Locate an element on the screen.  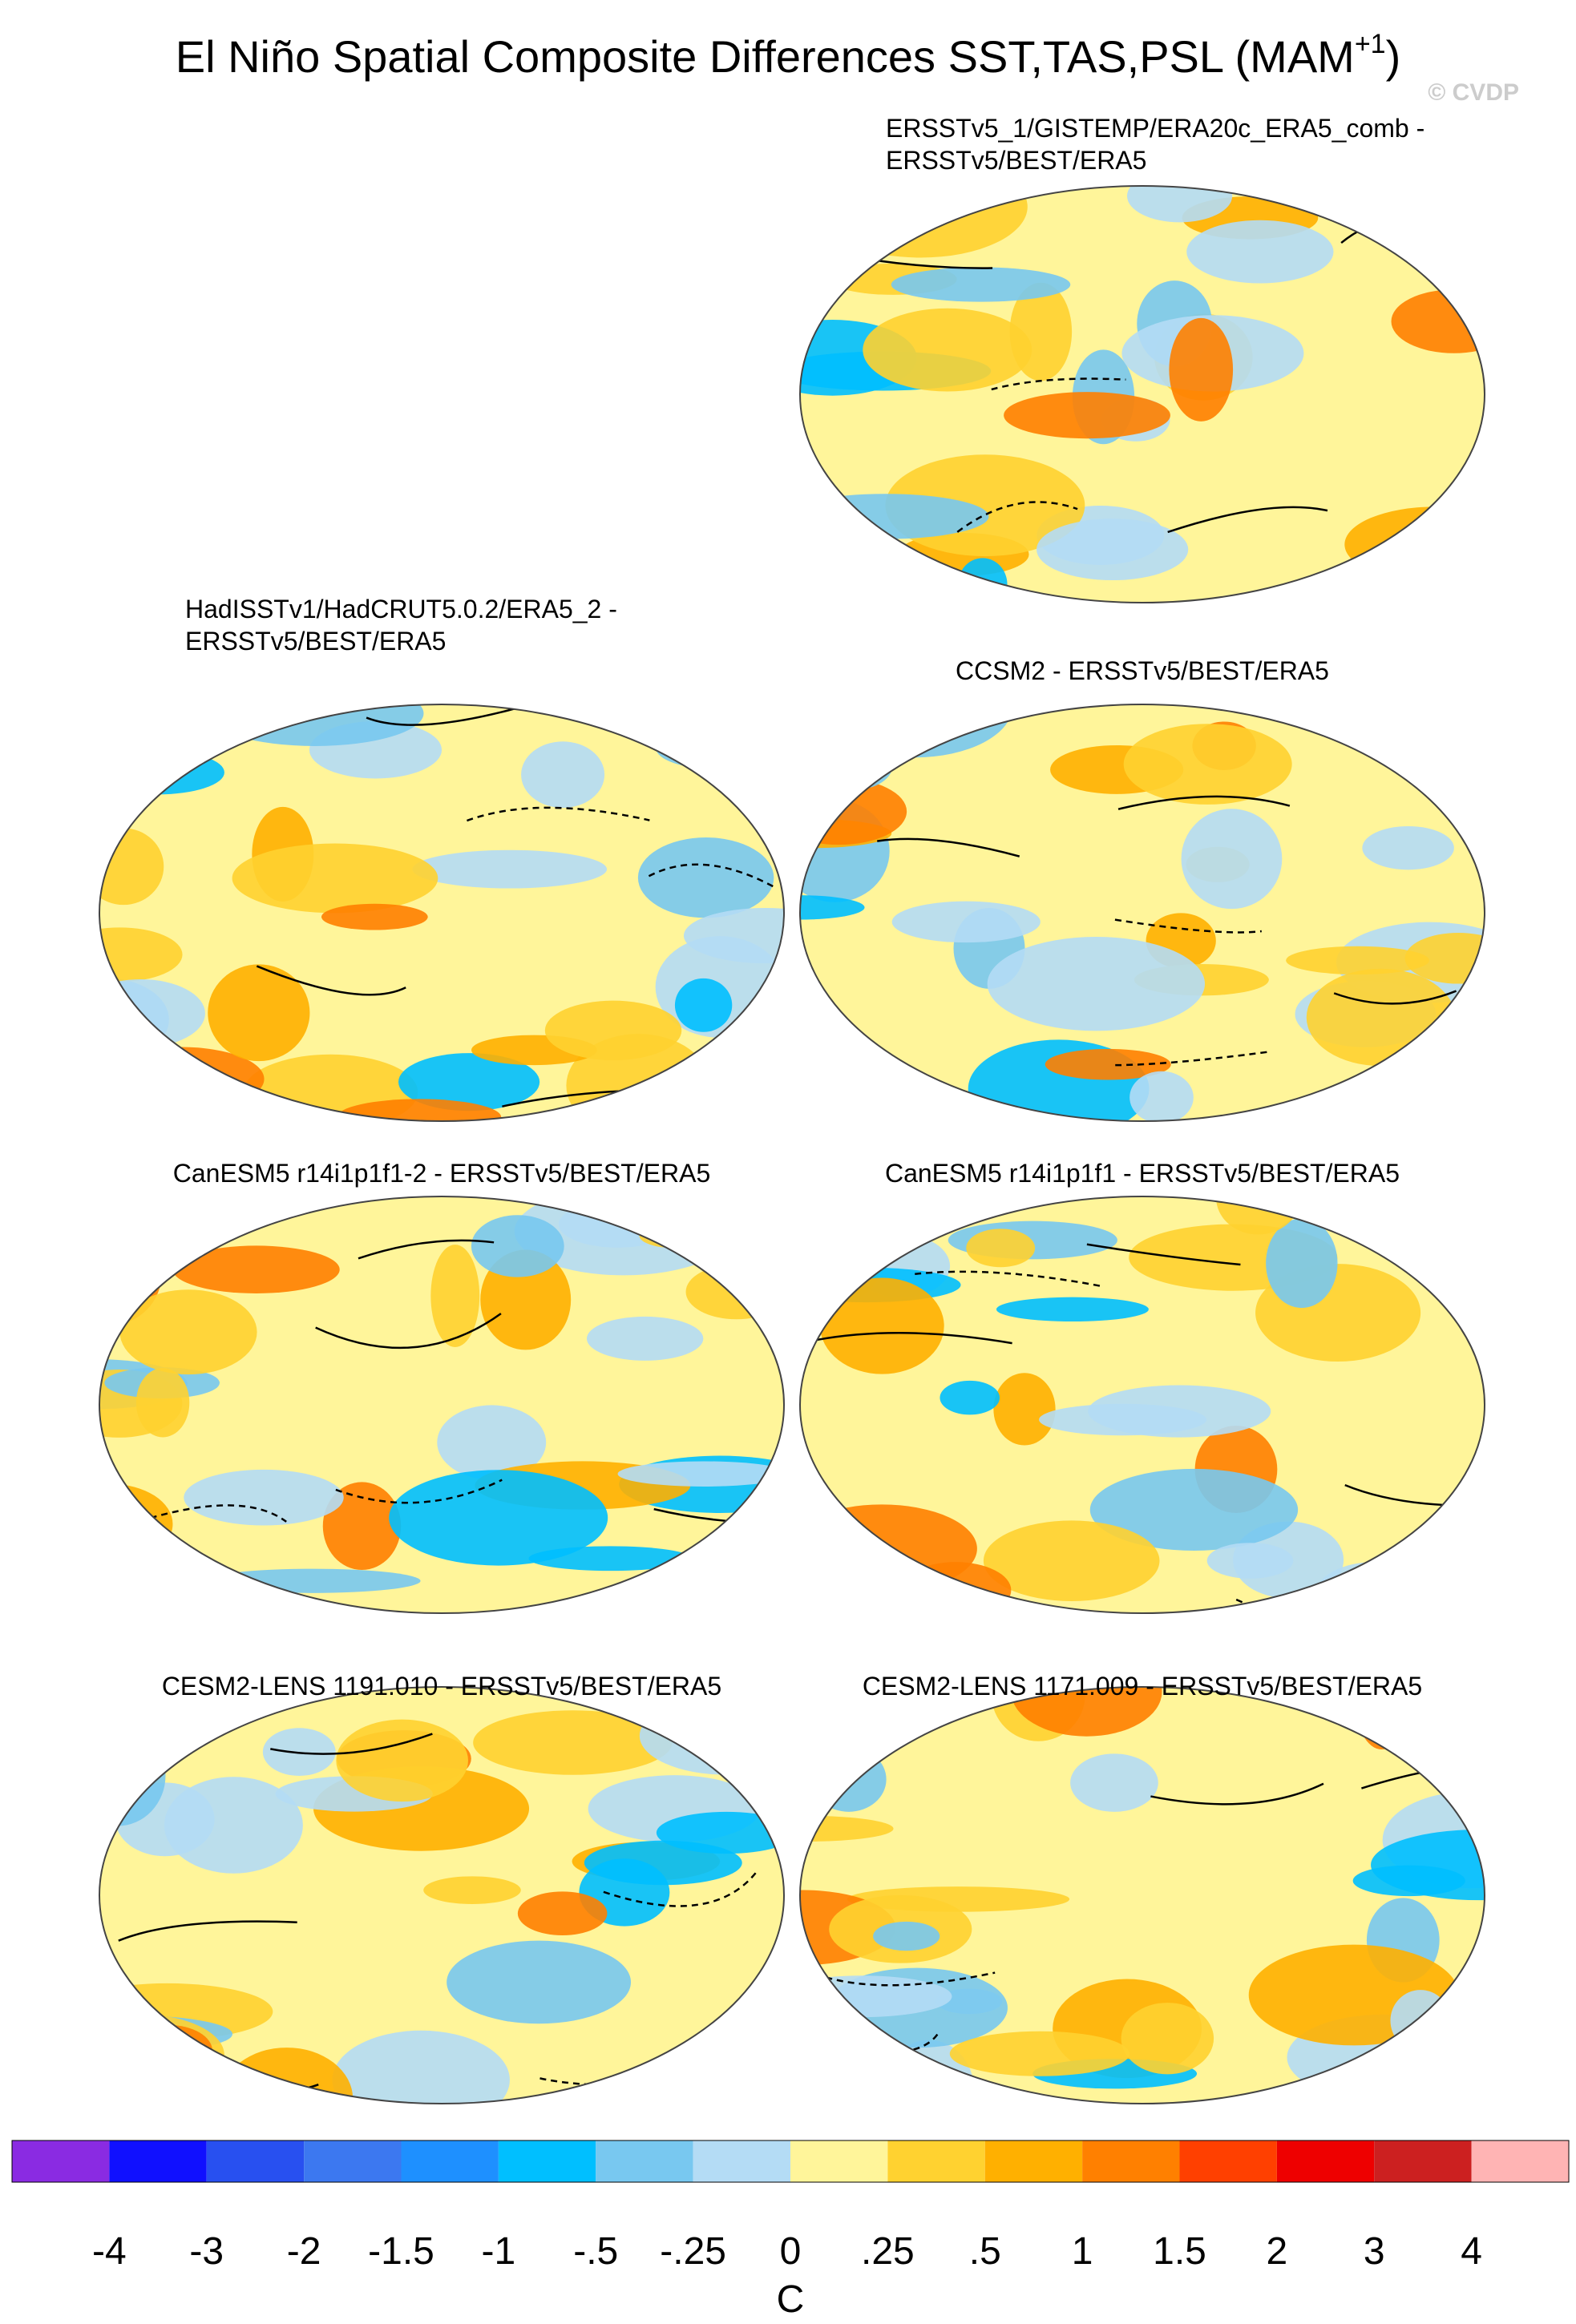
colorbar-label: -2 is located at coordinates (304, 2251).